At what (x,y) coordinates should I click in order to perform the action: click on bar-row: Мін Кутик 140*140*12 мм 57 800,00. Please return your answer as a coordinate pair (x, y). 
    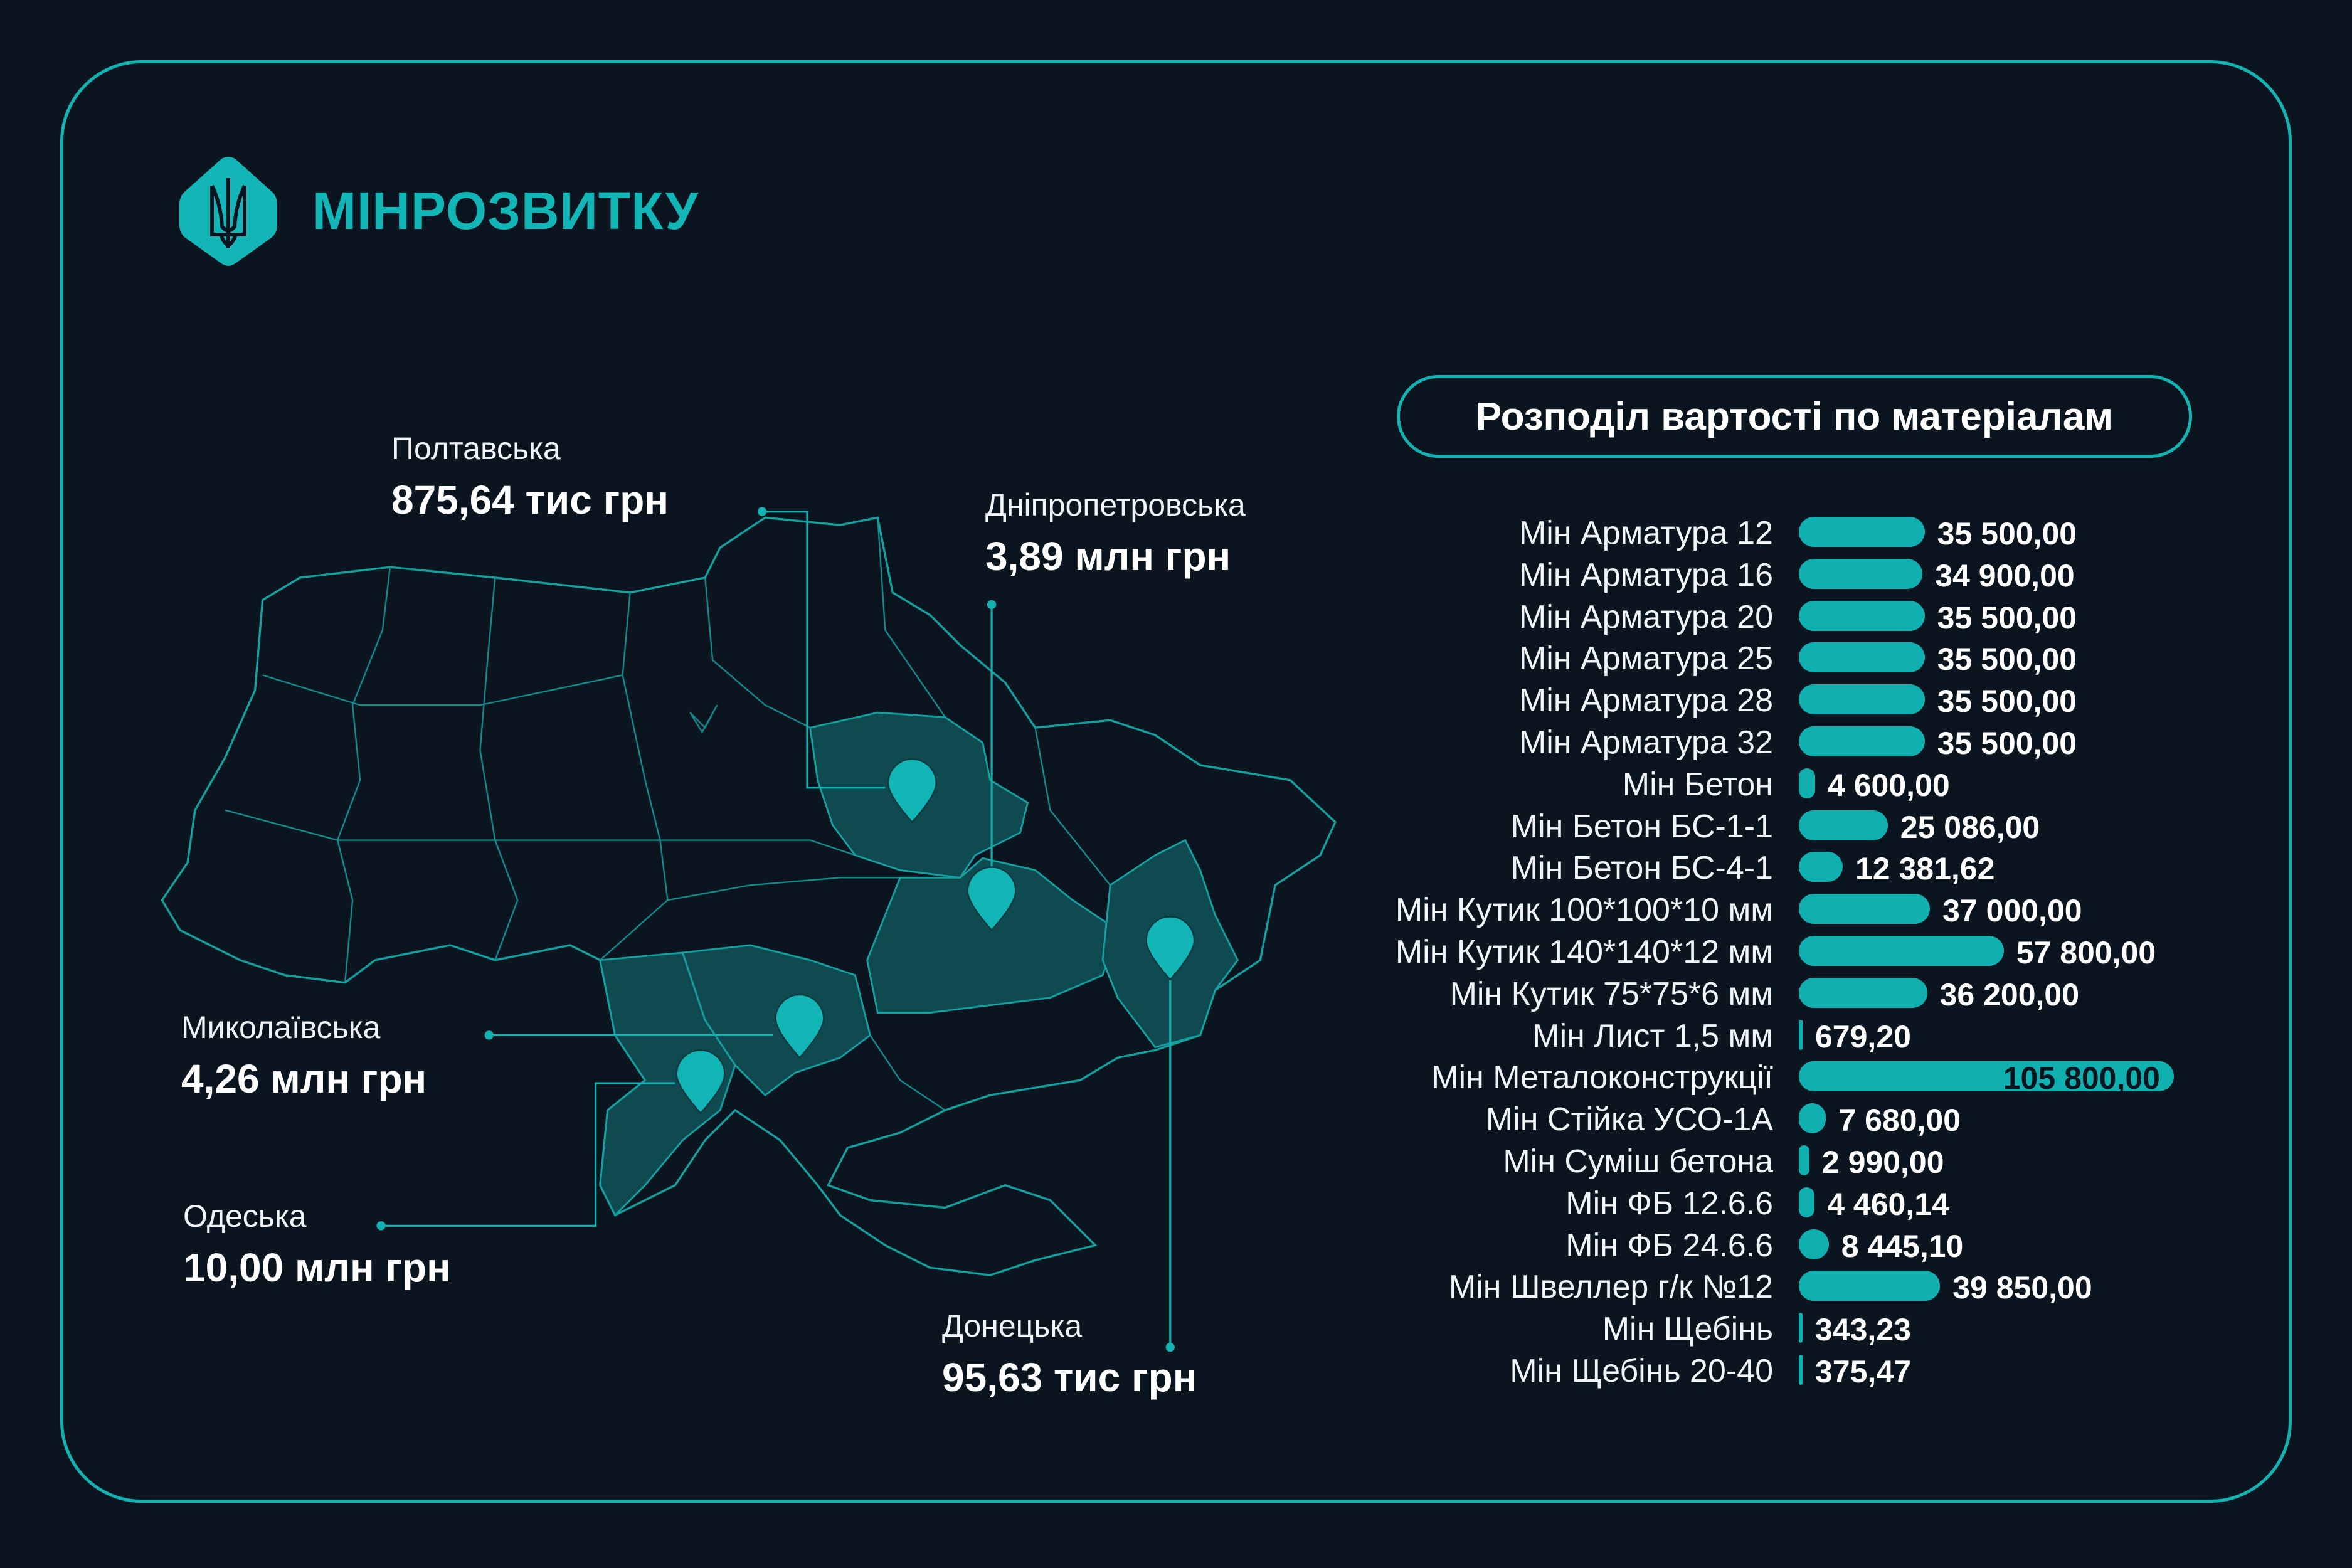
    Looking at the image, I should click on (1129, 950).